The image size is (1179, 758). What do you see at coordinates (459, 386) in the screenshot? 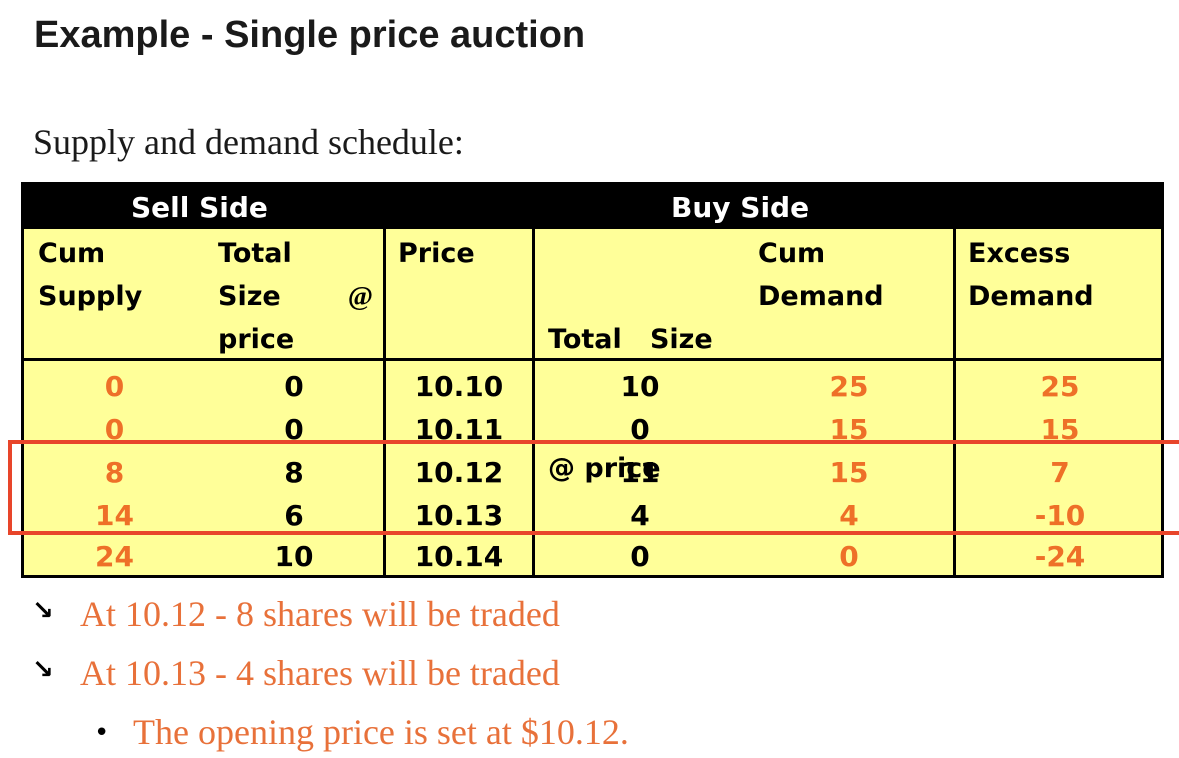
I see `price-cell: 10.10` at bounding box center [459, 386].